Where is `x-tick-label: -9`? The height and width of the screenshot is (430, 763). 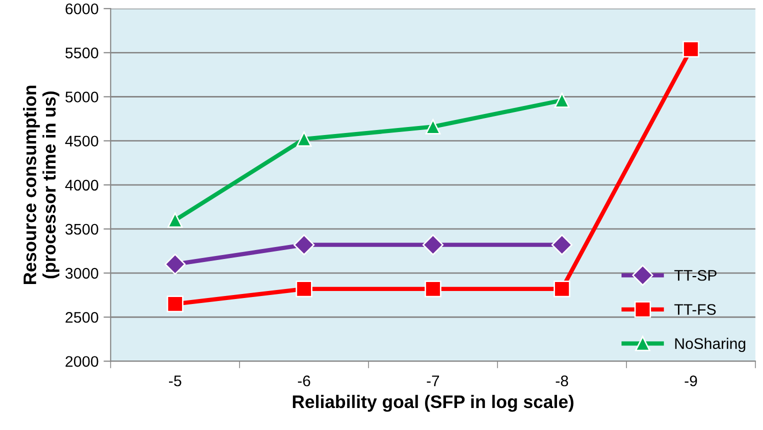 x-tick-label: -9 is located at coordinates (690, 380).